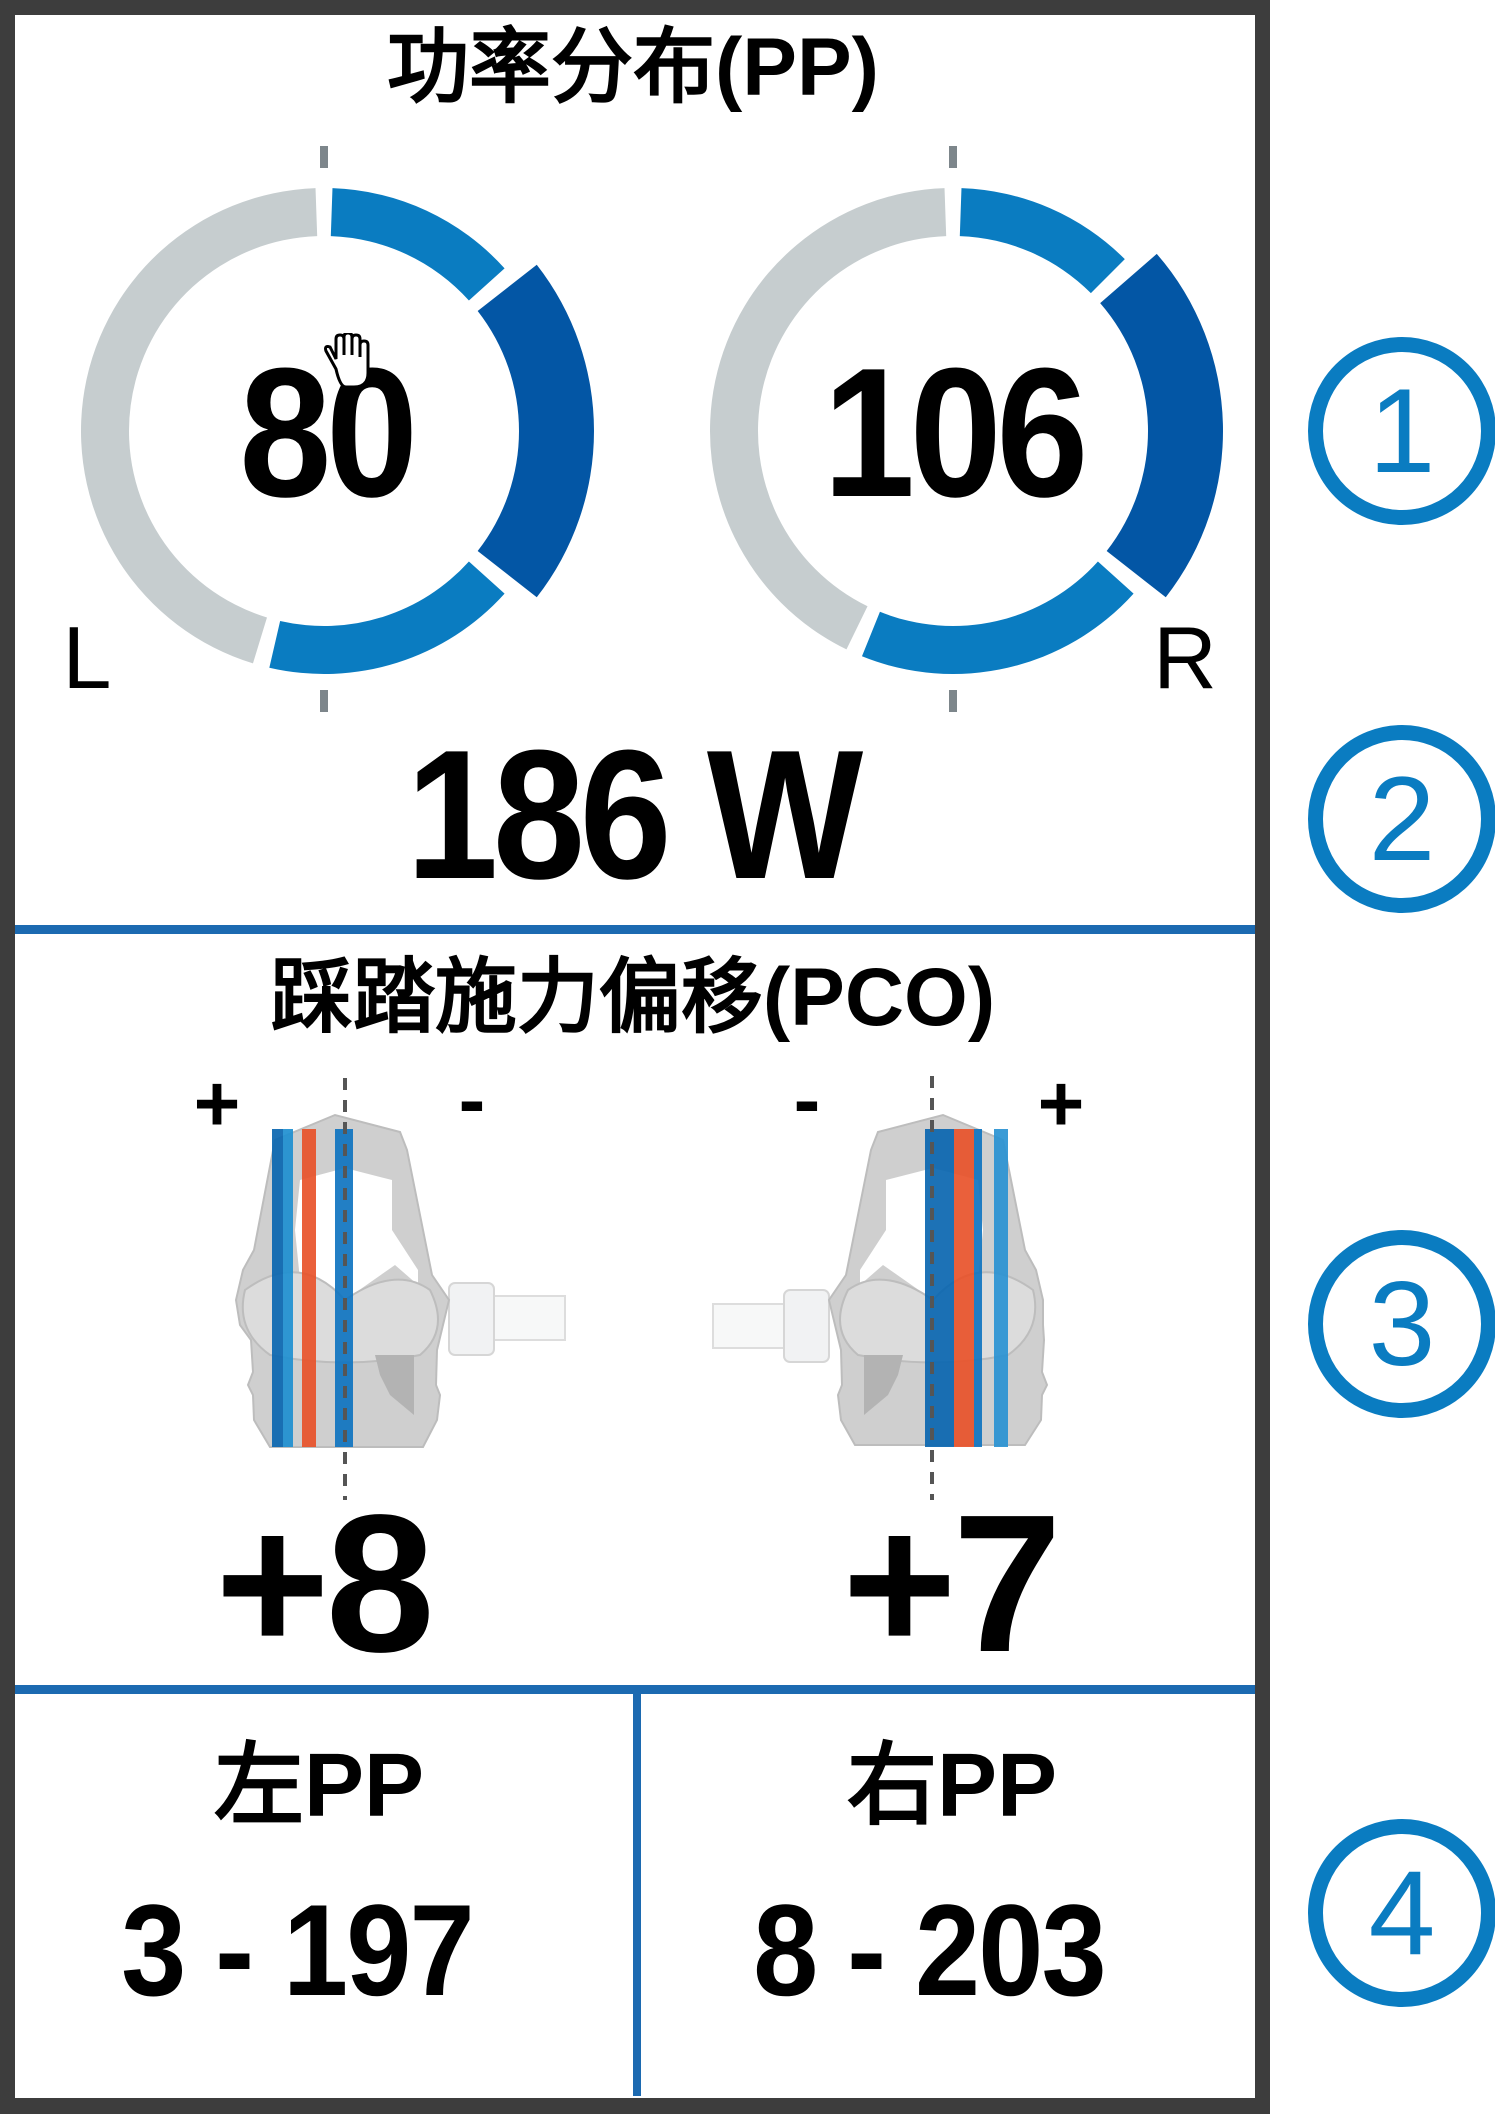  What do you see at coordinates (387, 617) in the screenshot?
I see `left-power-phase-arc-end` at bounding box center [387, 617].